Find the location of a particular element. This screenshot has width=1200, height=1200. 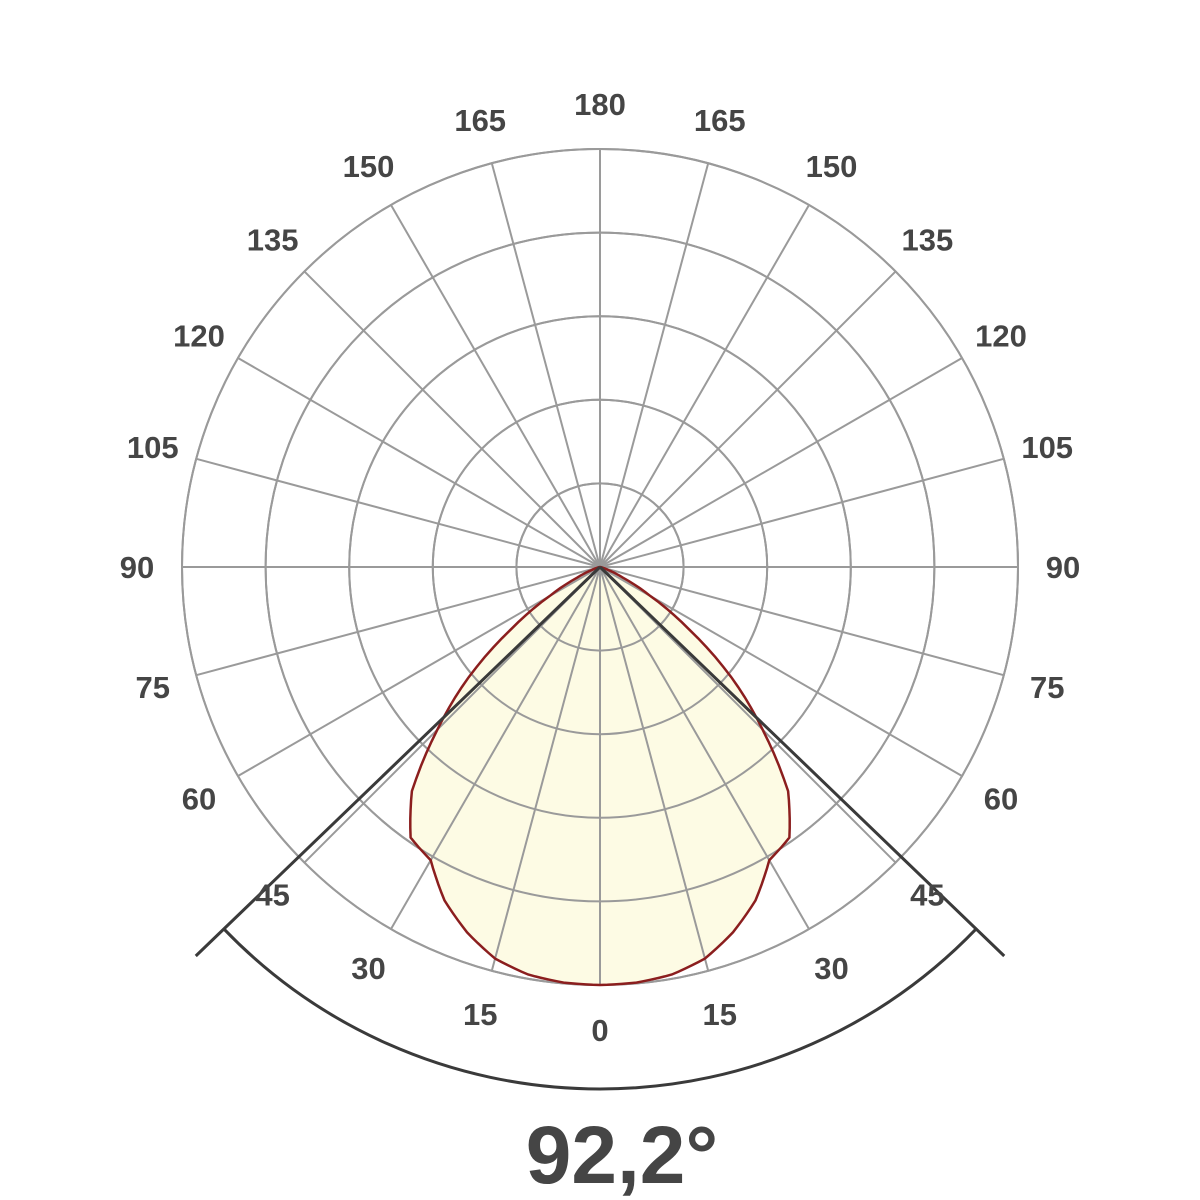

beam-angle-label: 92,2° is located at coordinates (622, 1155).